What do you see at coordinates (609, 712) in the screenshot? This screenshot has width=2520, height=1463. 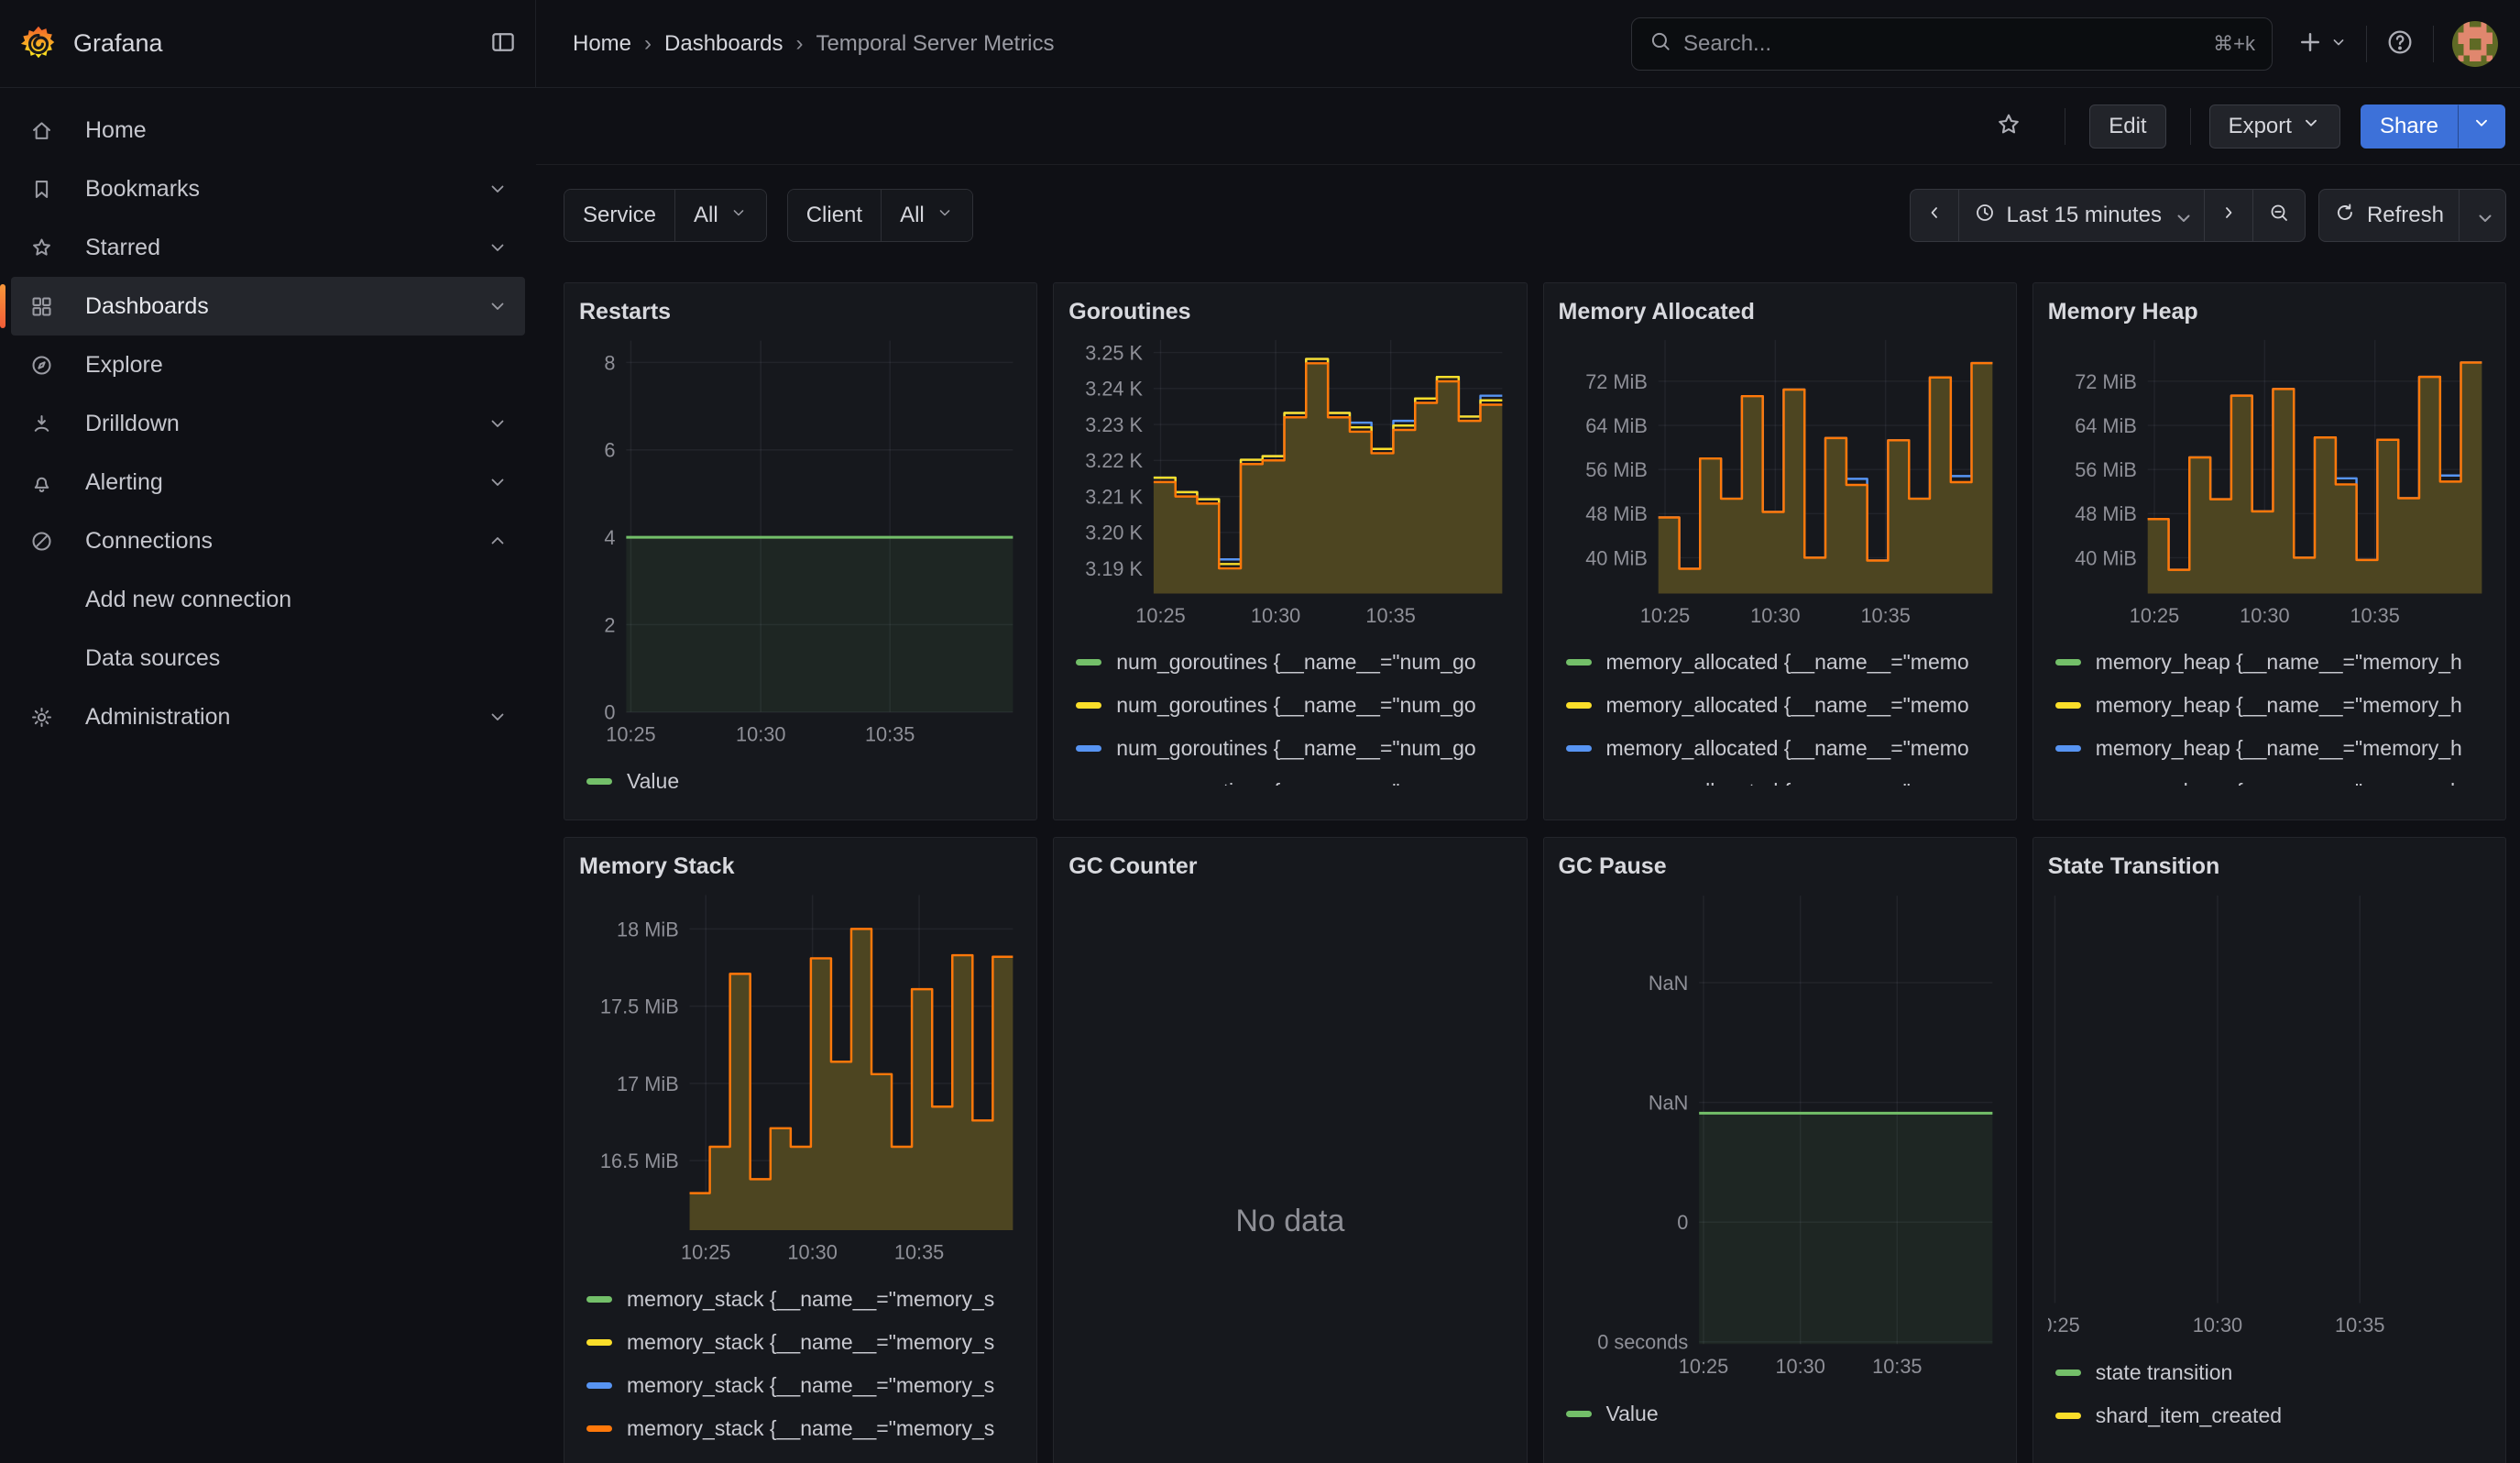 I see `svg-text: 0` at bounding box center [609, 712].